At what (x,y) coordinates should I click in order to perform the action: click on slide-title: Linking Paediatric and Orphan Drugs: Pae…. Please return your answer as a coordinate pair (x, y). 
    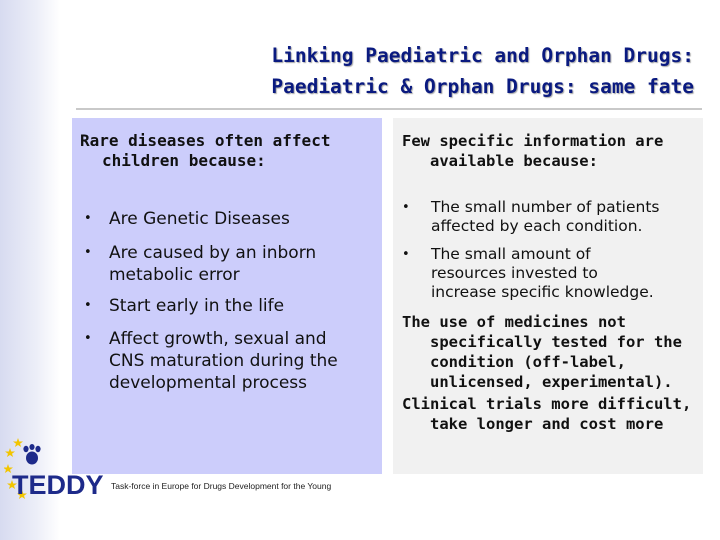
    Looking at the image, I should click on (394, 71).